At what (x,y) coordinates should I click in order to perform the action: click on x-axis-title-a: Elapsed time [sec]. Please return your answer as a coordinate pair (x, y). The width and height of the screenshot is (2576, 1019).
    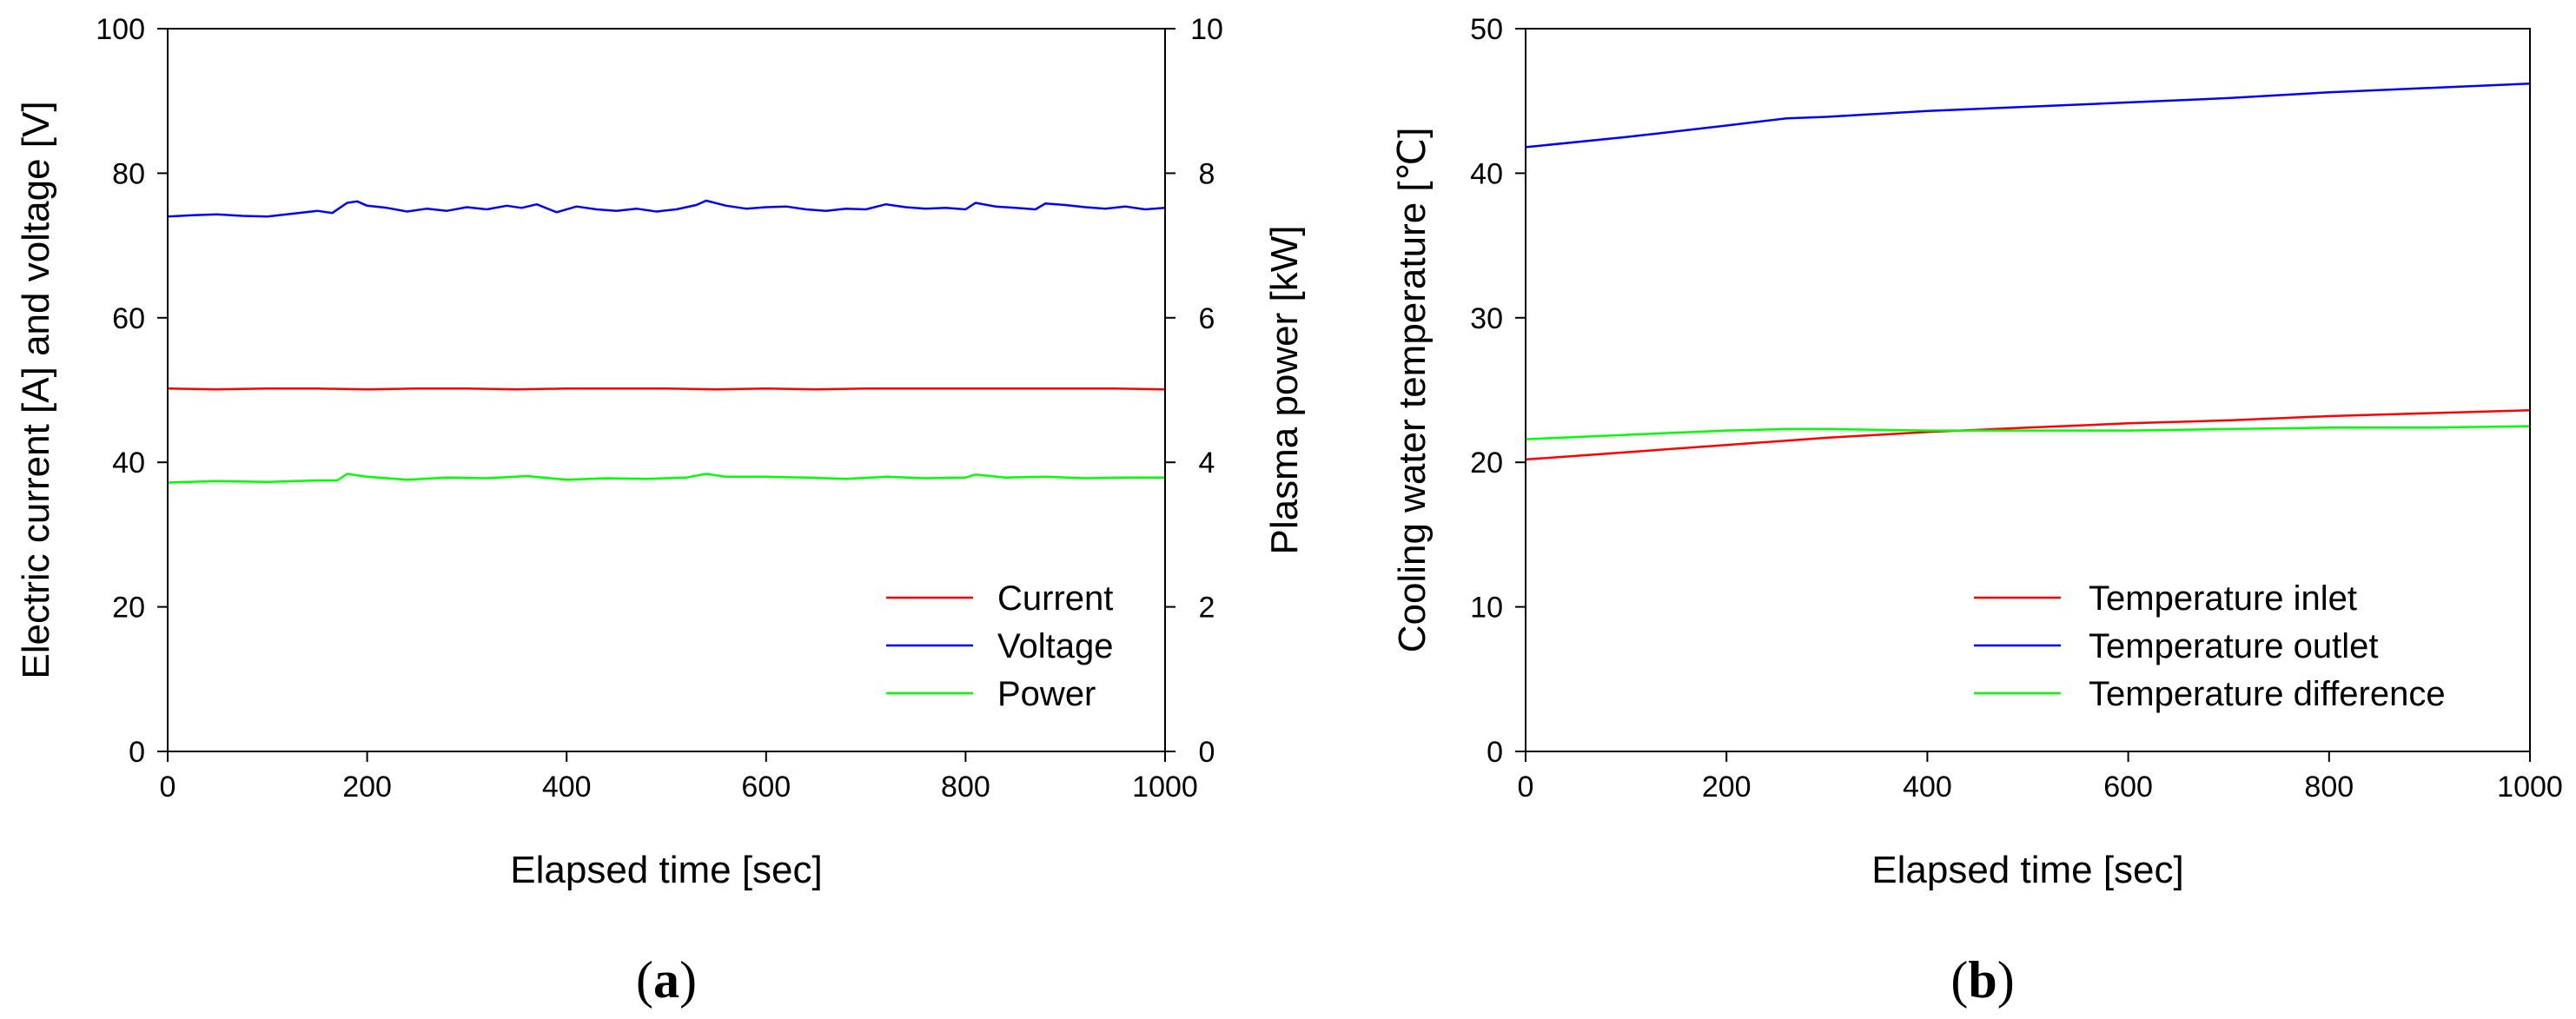
    Looking at the image, I should click on (666, 870).